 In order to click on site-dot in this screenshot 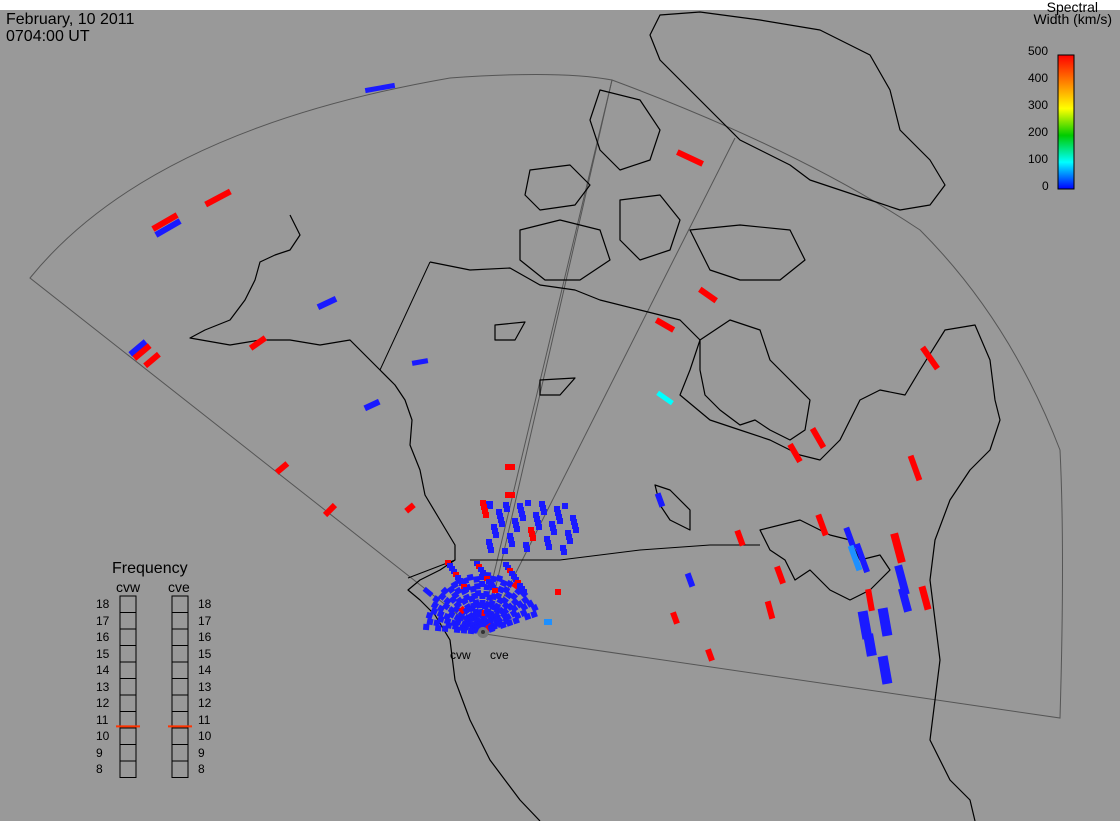, I will do `click(483, 632)`.